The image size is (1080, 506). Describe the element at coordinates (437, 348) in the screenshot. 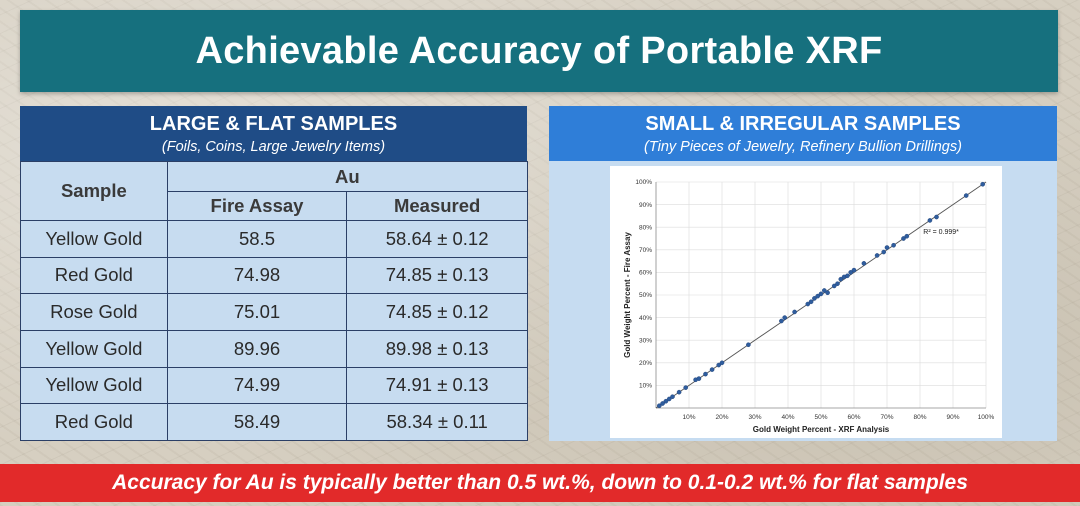

I see `measured-cell: 89.98 ± 0.13` at that location.